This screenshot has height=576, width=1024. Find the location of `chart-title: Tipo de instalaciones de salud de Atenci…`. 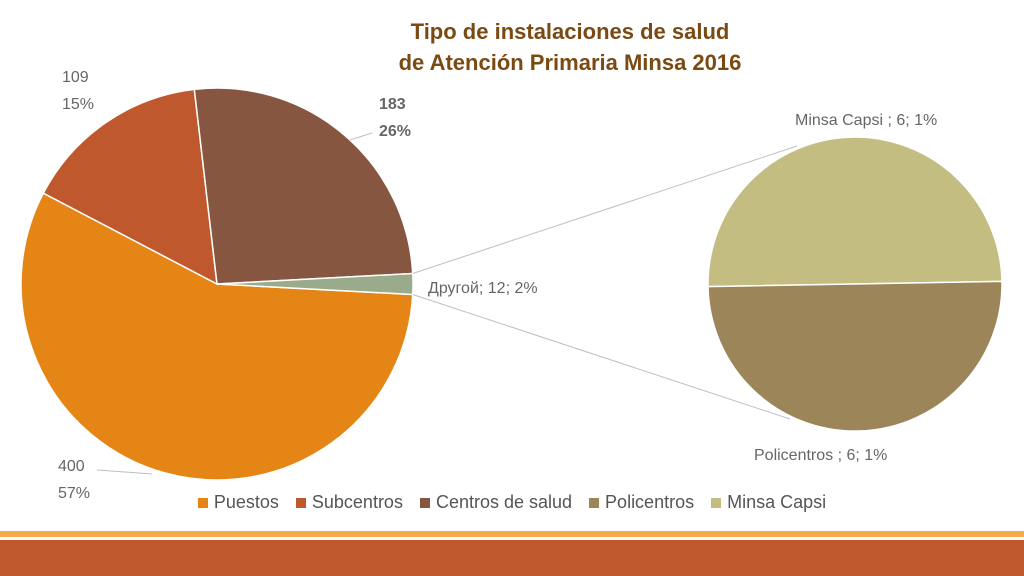

chart-title: Tipo de instalaciones de salud de Atenci… is located at coordinates (570, 47).